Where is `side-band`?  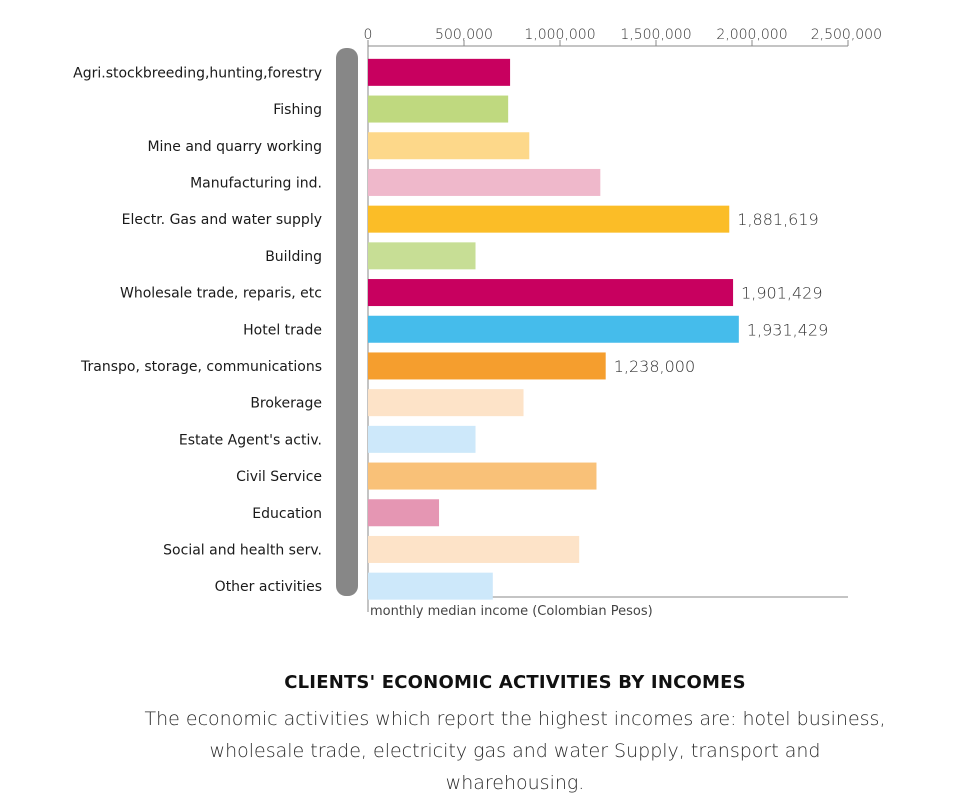 side-band is located at coordinates (347, 322).